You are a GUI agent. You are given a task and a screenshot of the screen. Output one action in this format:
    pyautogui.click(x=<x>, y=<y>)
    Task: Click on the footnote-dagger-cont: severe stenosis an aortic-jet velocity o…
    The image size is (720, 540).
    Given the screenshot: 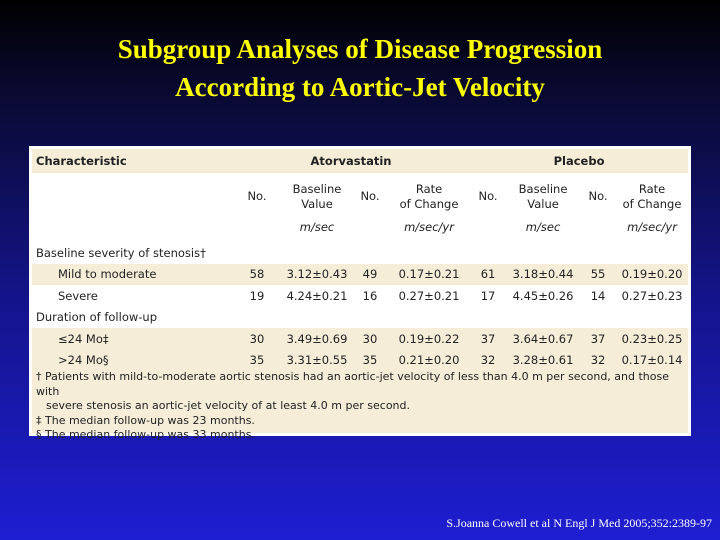 What is the action you would take?
    pyautogui.click(x=228, y=405)
    